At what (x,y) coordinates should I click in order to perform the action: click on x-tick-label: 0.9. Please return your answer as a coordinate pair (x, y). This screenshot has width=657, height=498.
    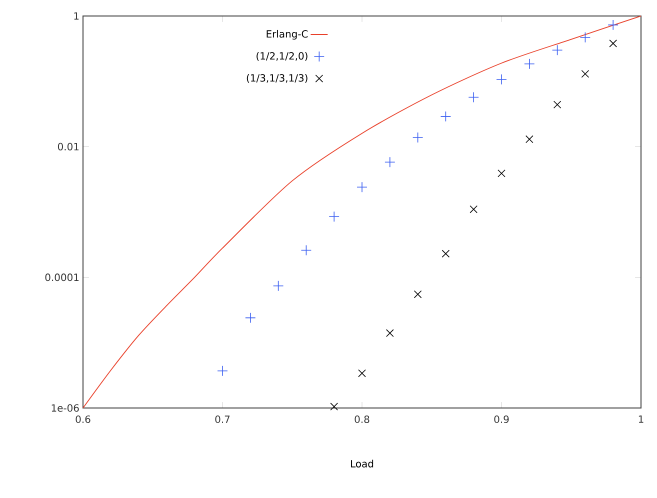
    Looking at the image, I should click on (501, 419).